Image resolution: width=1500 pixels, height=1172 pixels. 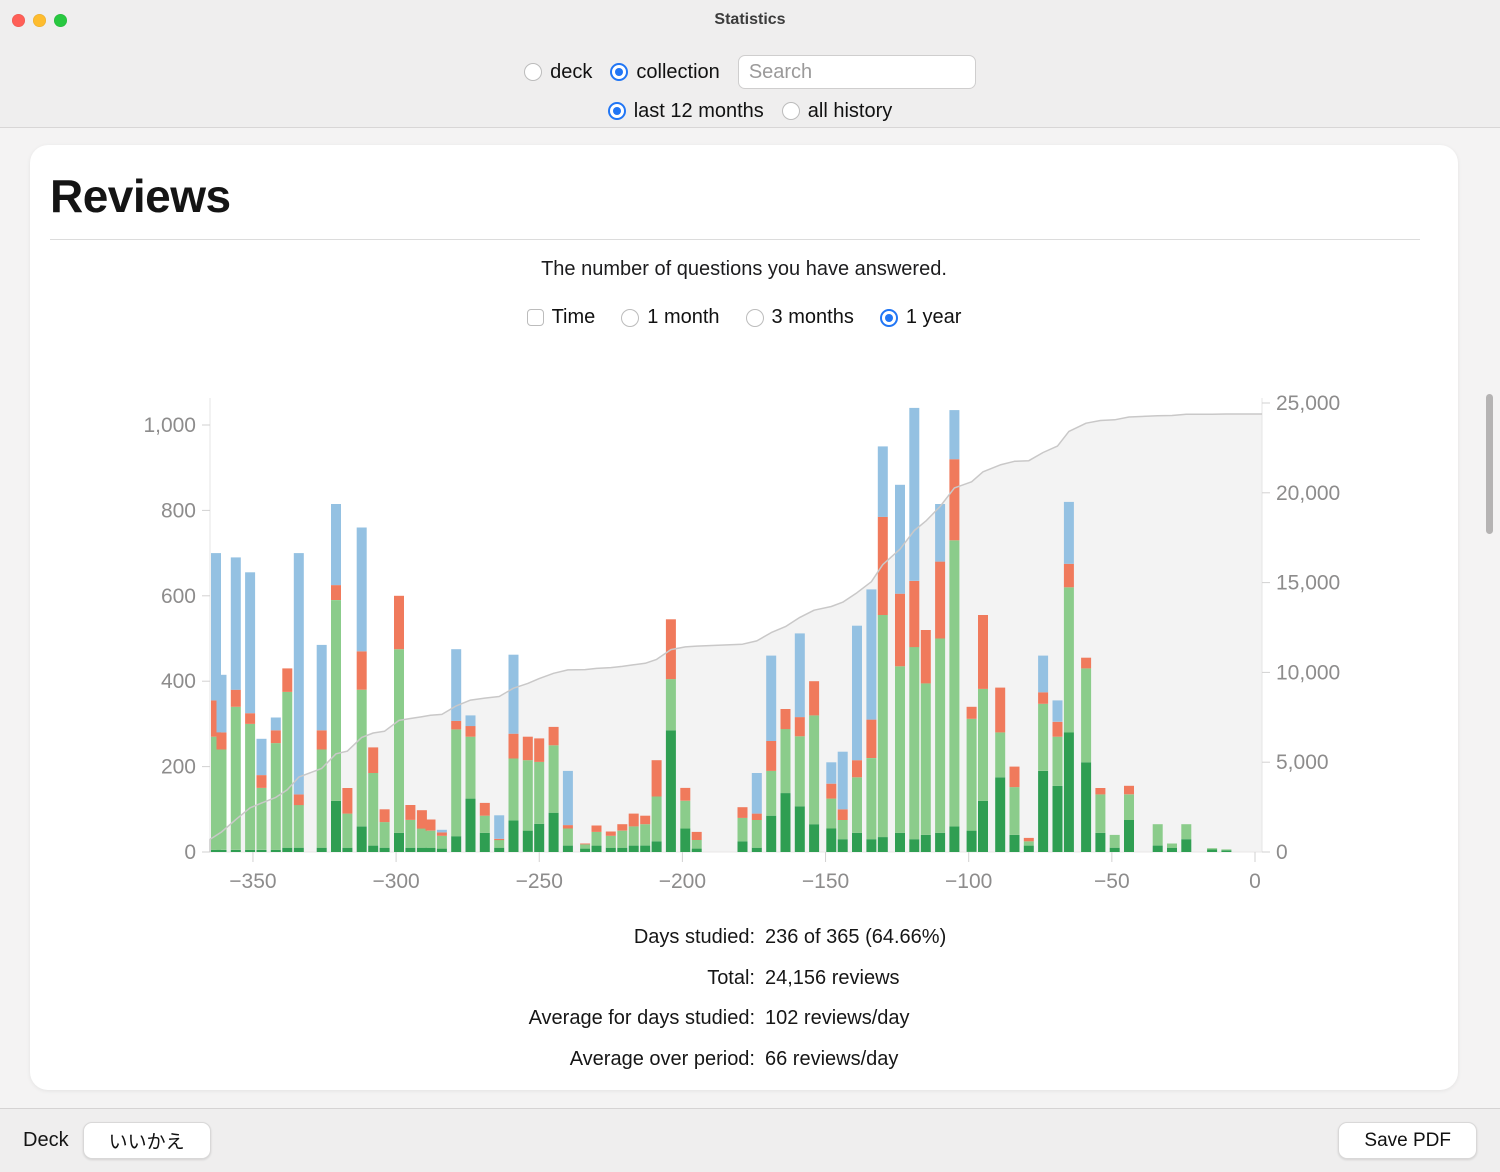 I want to click on stat-days-studied: Days studied: 236 of 365 (64.66%), so click(x=744, y=937).